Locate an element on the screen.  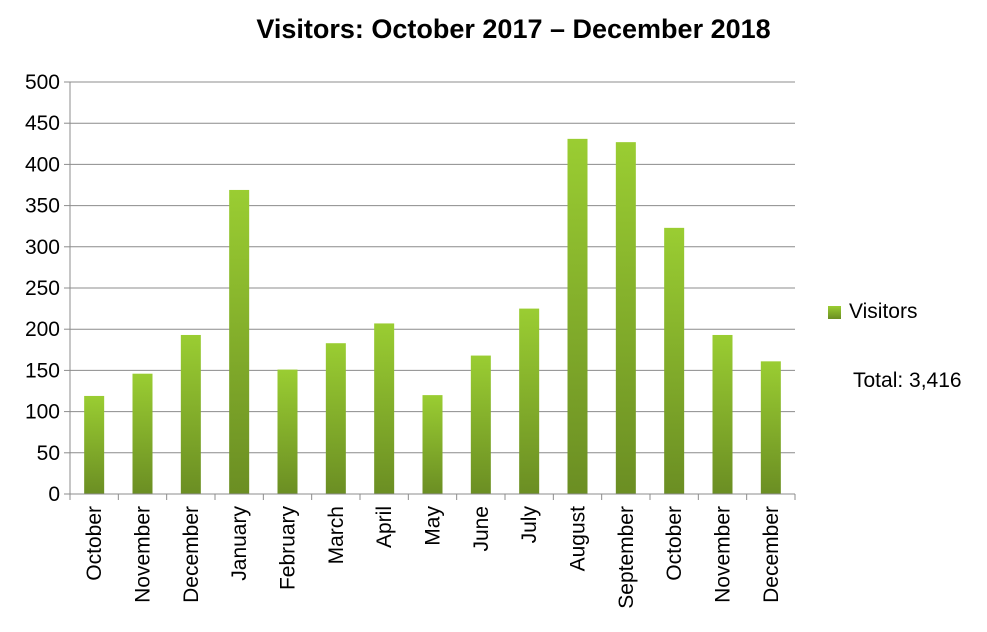
legend-item-visitors: Visitors is located at coordinates (872, 312).